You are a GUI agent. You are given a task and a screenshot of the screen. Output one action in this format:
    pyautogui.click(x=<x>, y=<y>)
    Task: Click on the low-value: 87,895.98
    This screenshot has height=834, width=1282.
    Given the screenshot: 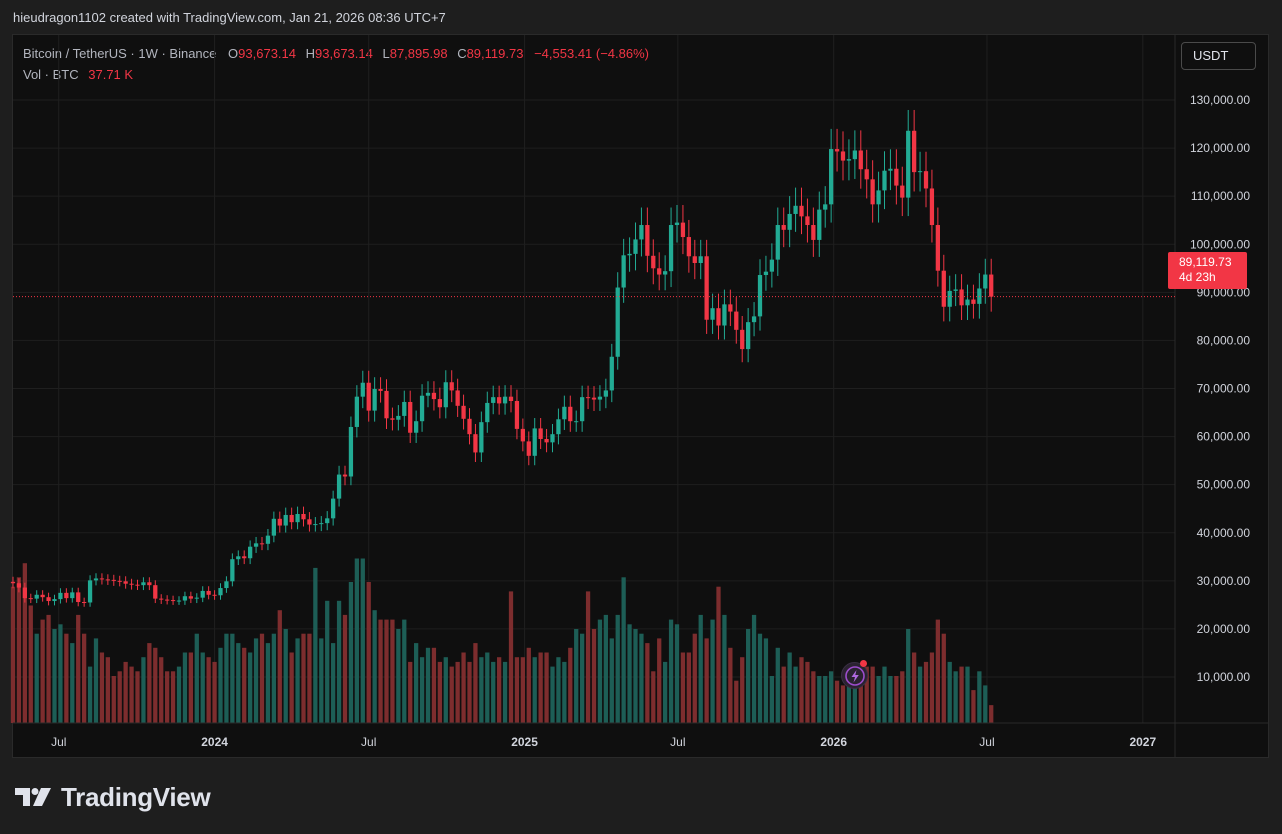 What is the action you would take?
    pyautogui.click(x=418, y=53)
    